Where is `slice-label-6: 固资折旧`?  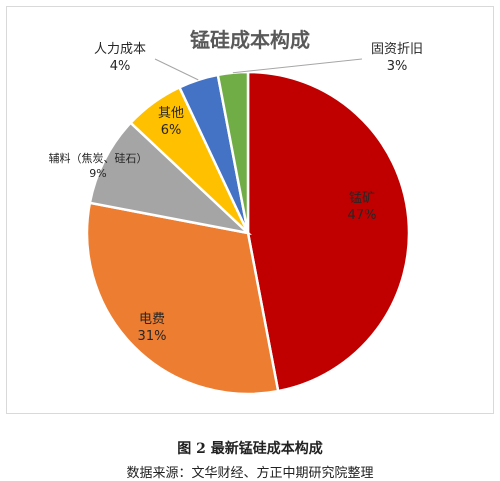
slice-label-6: 固资折旧 is located at coordinates (397, 49).